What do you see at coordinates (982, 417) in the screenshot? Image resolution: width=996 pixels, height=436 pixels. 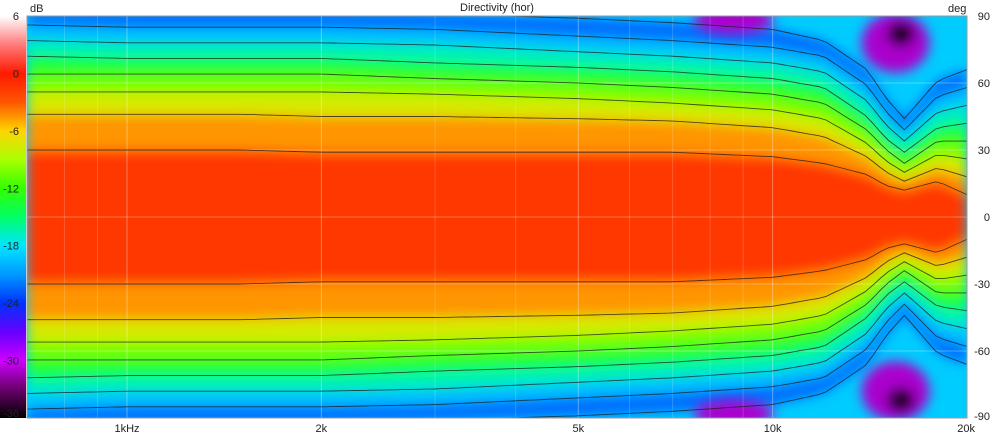 I see `y-tick-label: -90` at bounding box center [982, 417].